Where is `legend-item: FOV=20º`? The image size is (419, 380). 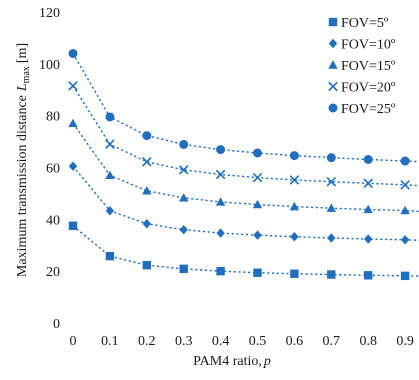
legend-item: FOV=20º is located at coordinates (362, 88).